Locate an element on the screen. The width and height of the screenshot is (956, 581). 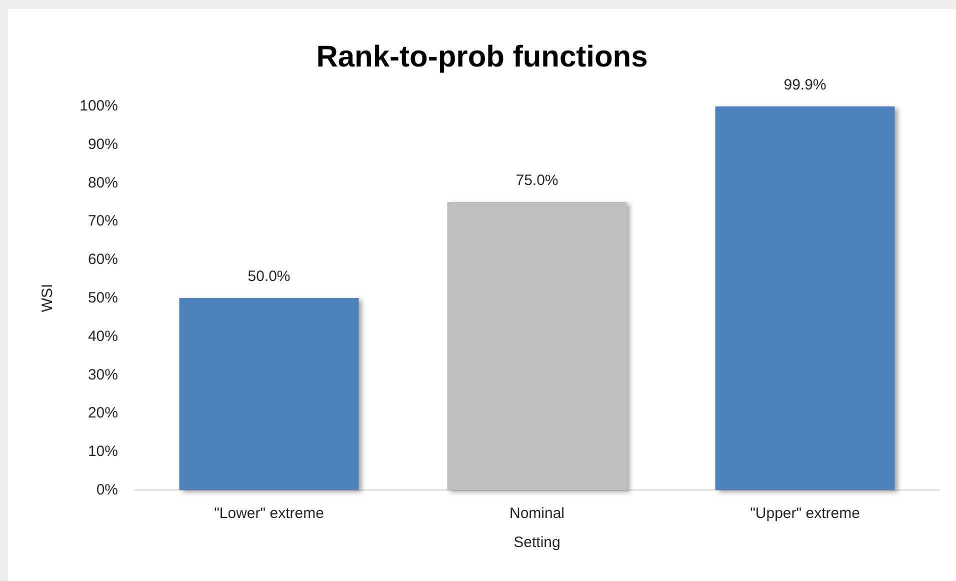
data-label: 99.9% is located at coordinates (805, 85).